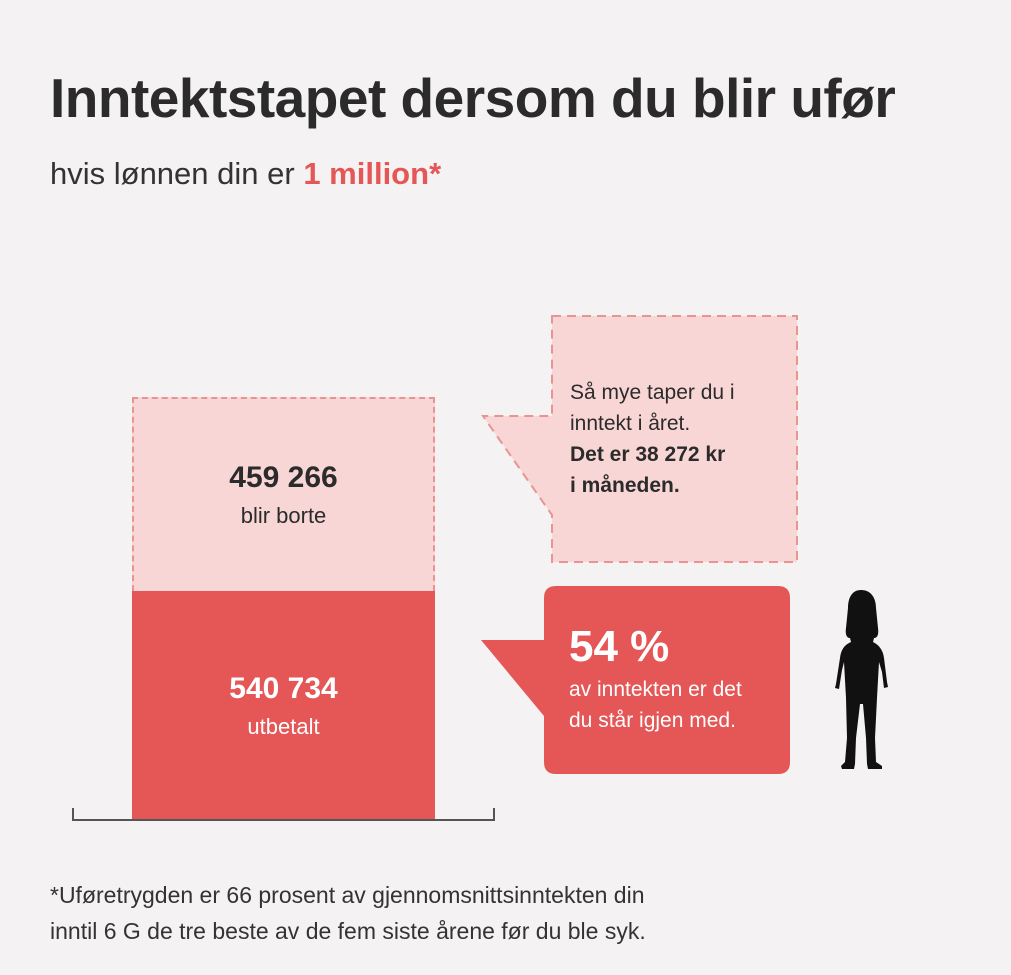  I want to click on callout-lost-line2: inntekt i året., so click(630, 423).